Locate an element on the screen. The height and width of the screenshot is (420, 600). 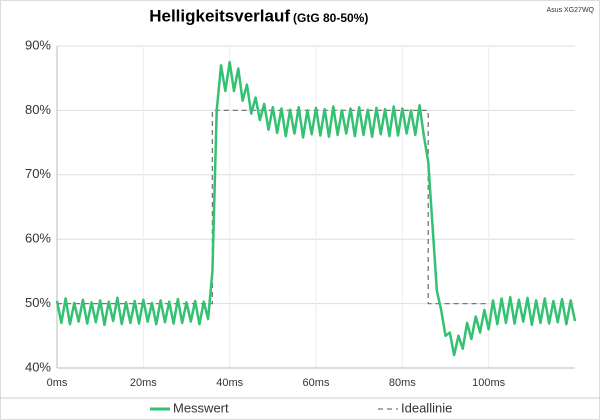
x-tick-label: 80ms is located at coordinates (402, 383).